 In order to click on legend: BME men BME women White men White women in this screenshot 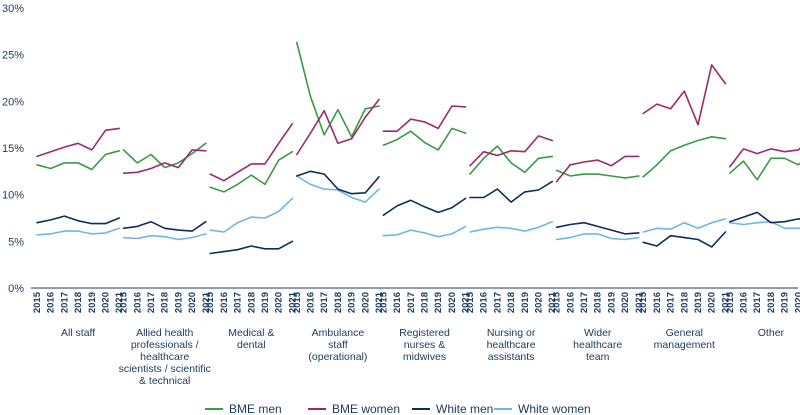, I will do `click(398, 408)`.